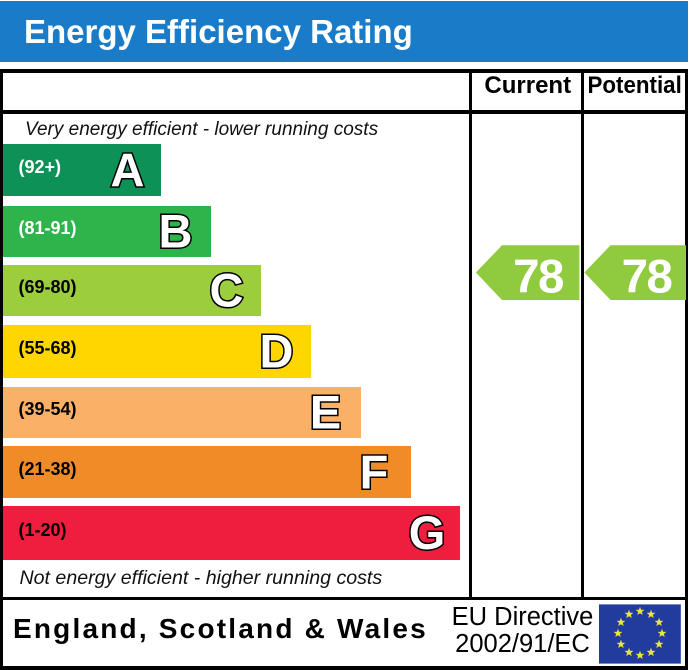  I want to click on svg-text: F, so click(374, 471).